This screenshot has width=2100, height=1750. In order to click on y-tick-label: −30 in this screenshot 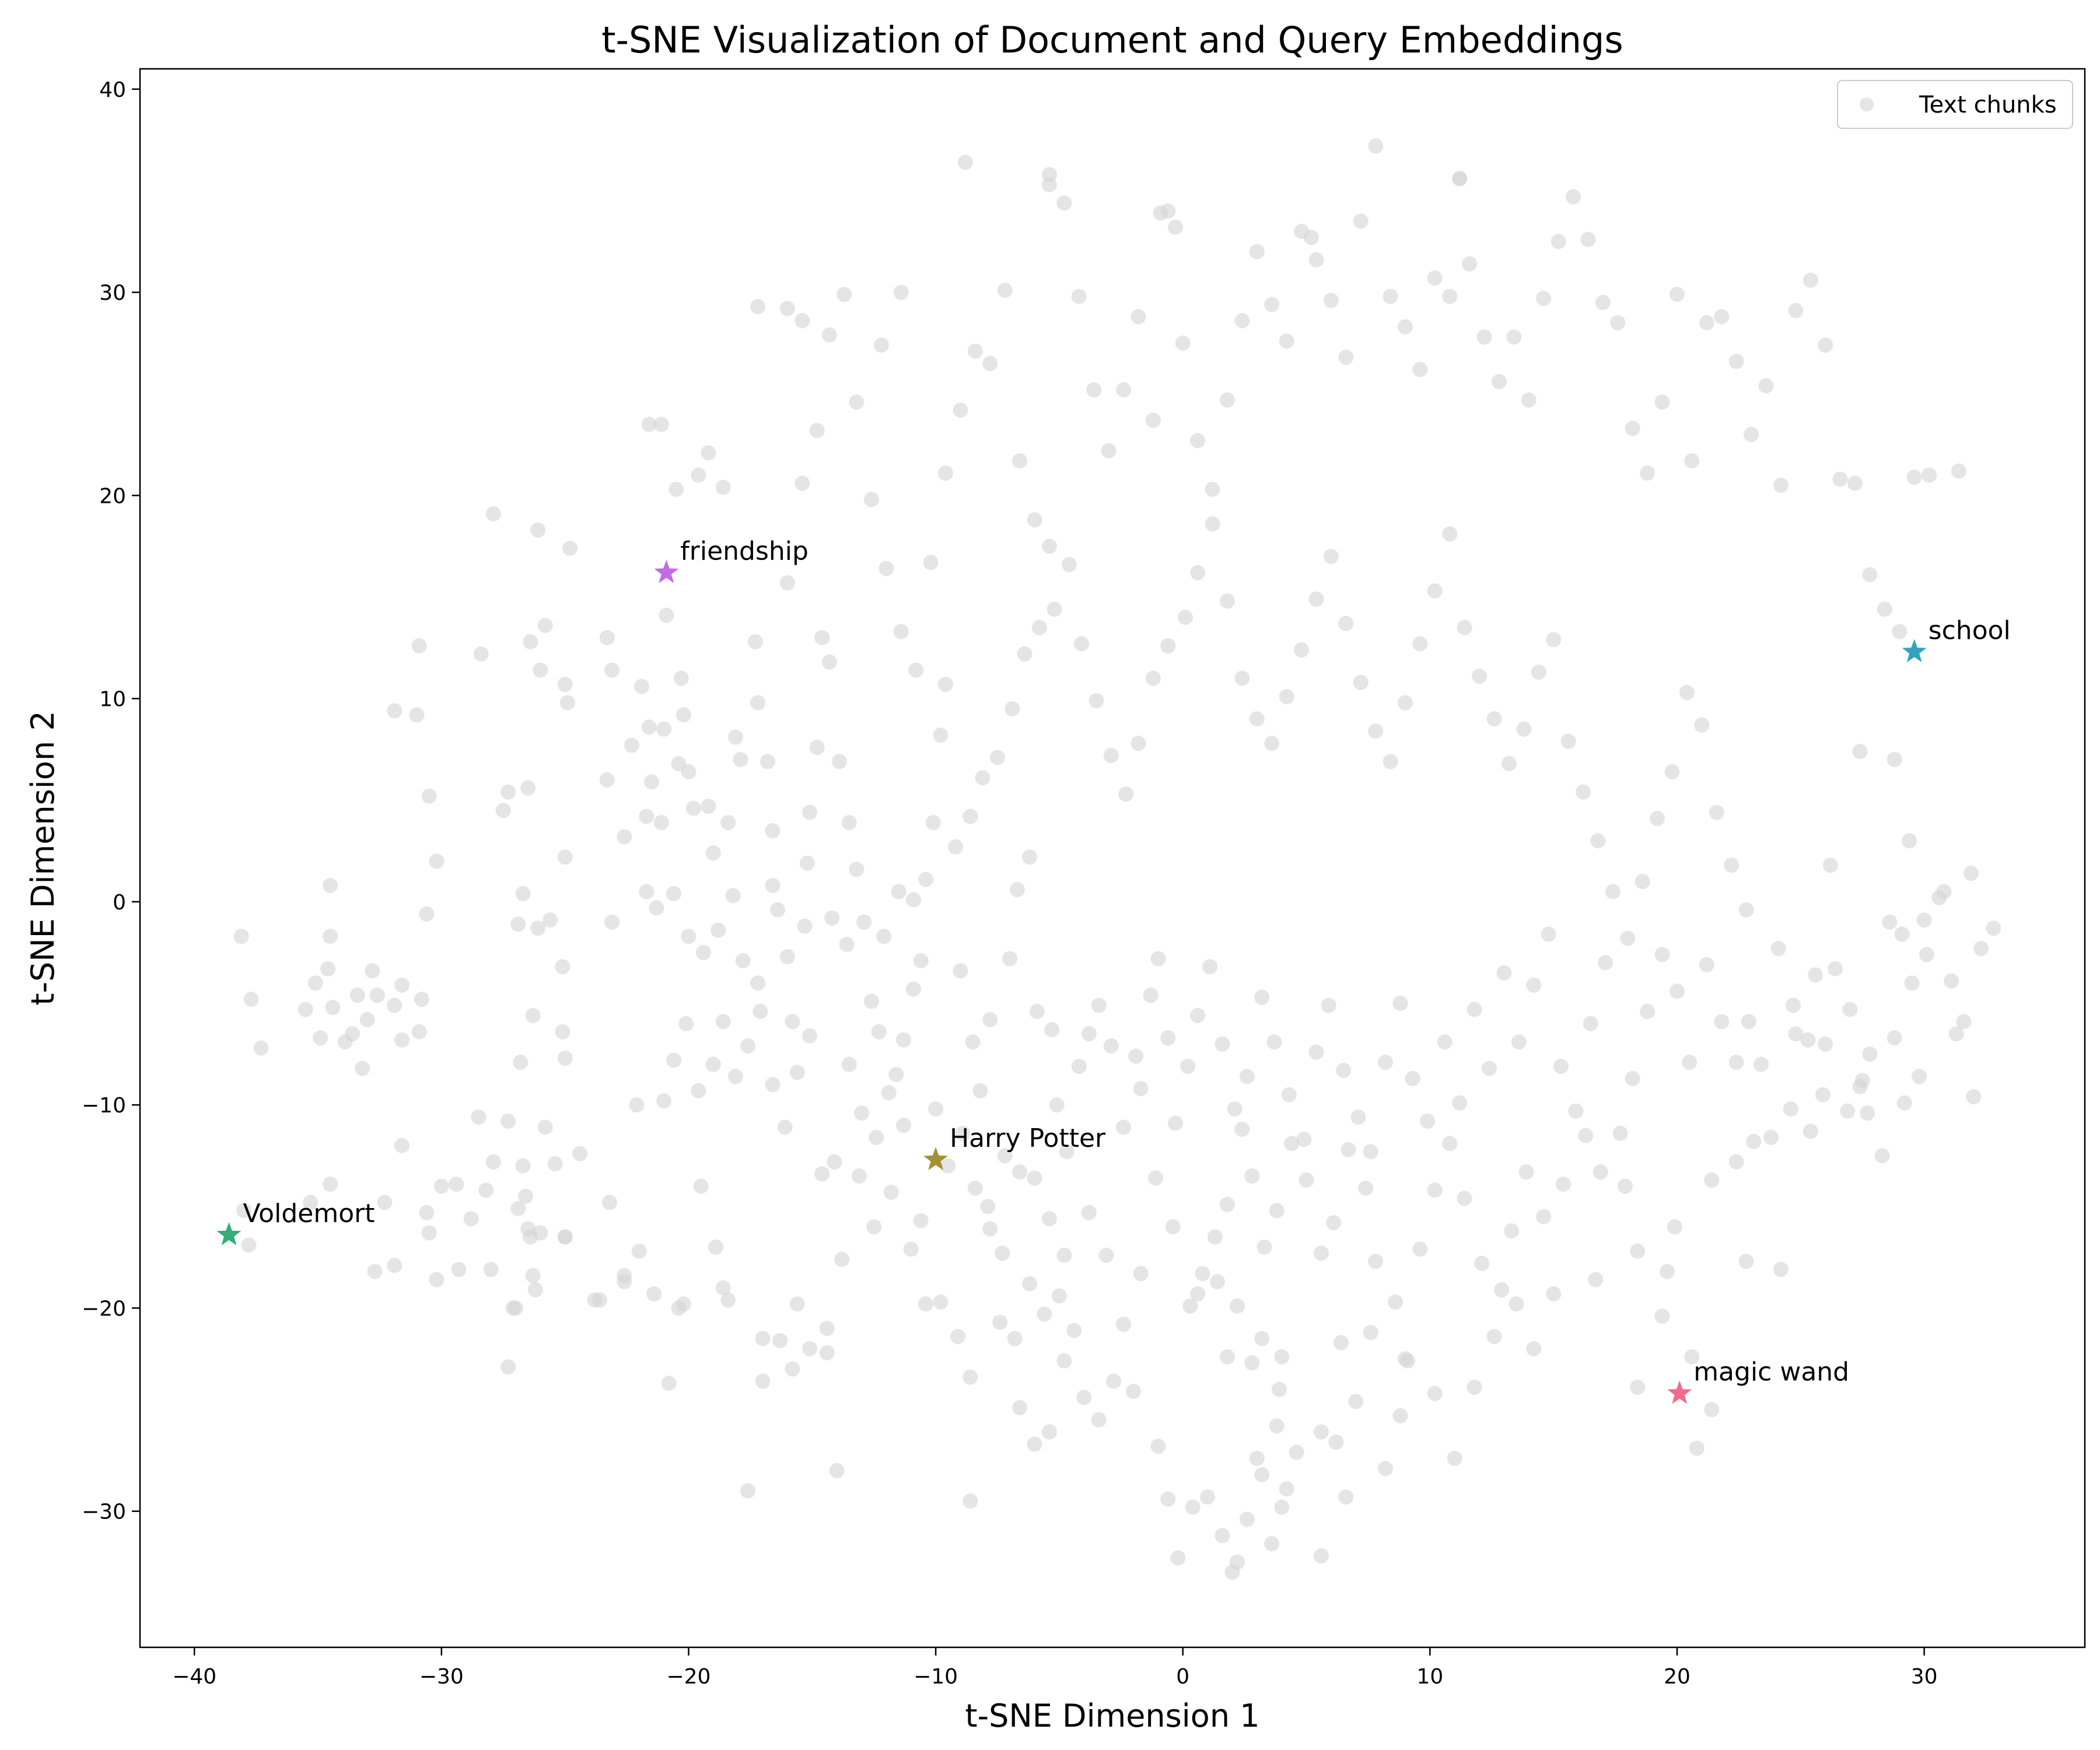, I will do `click(104, 1512)`.